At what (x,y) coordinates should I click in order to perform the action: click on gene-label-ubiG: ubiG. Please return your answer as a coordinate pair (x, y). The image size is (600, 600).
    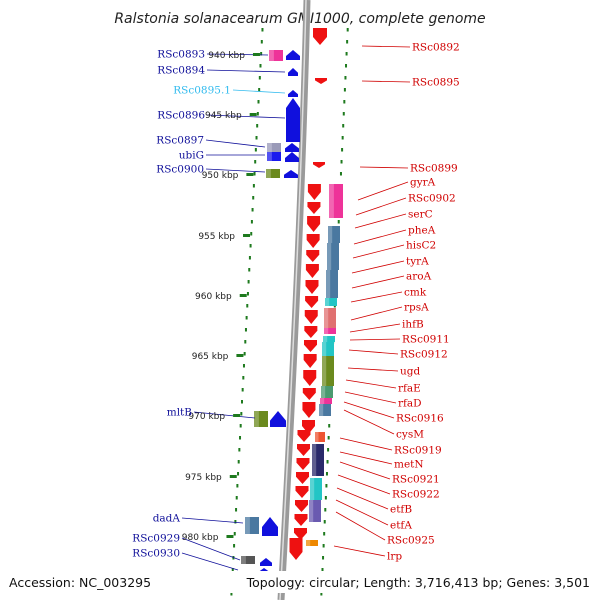
    Looking at the image, I should click on (191, 156).